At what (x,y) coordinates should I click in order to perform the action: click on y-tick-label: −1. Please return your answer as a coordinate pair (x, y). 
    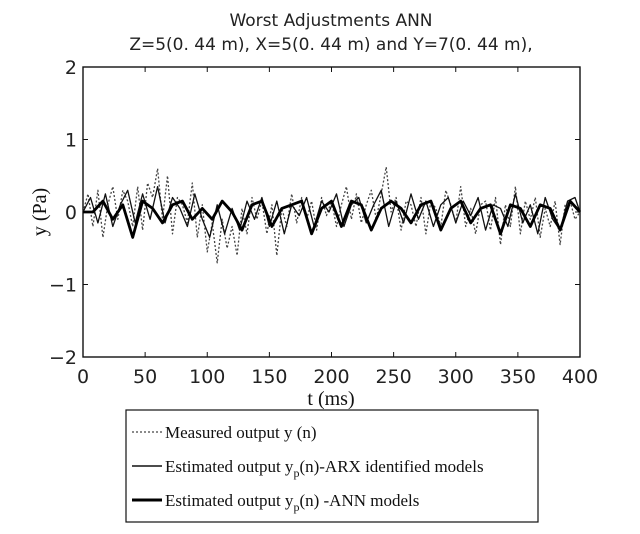
    Looking at the image, I should click on (63, 286).